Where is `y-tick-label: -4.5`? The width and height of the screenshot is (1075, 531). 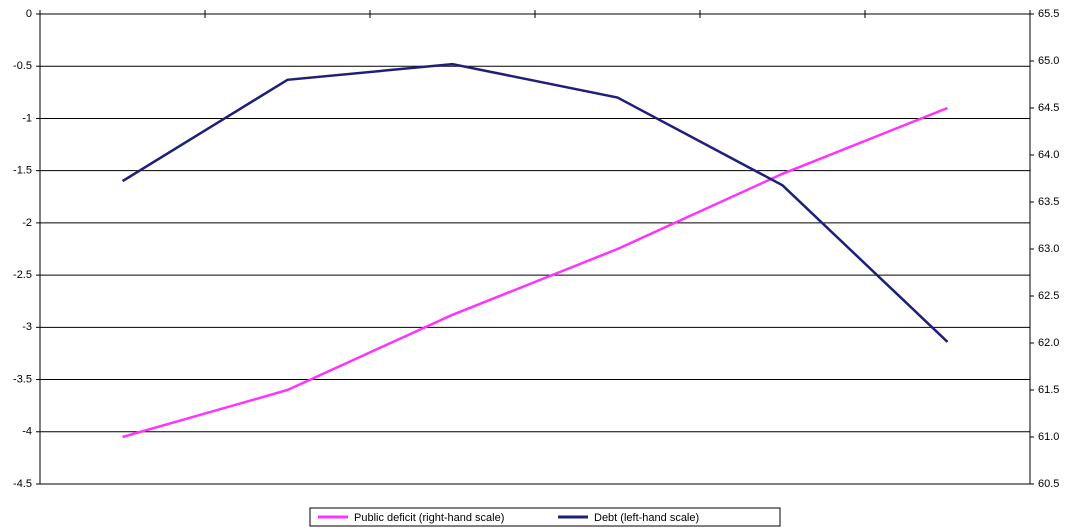
y-tick-label: -4.5 is located at coordinates (22, 484).